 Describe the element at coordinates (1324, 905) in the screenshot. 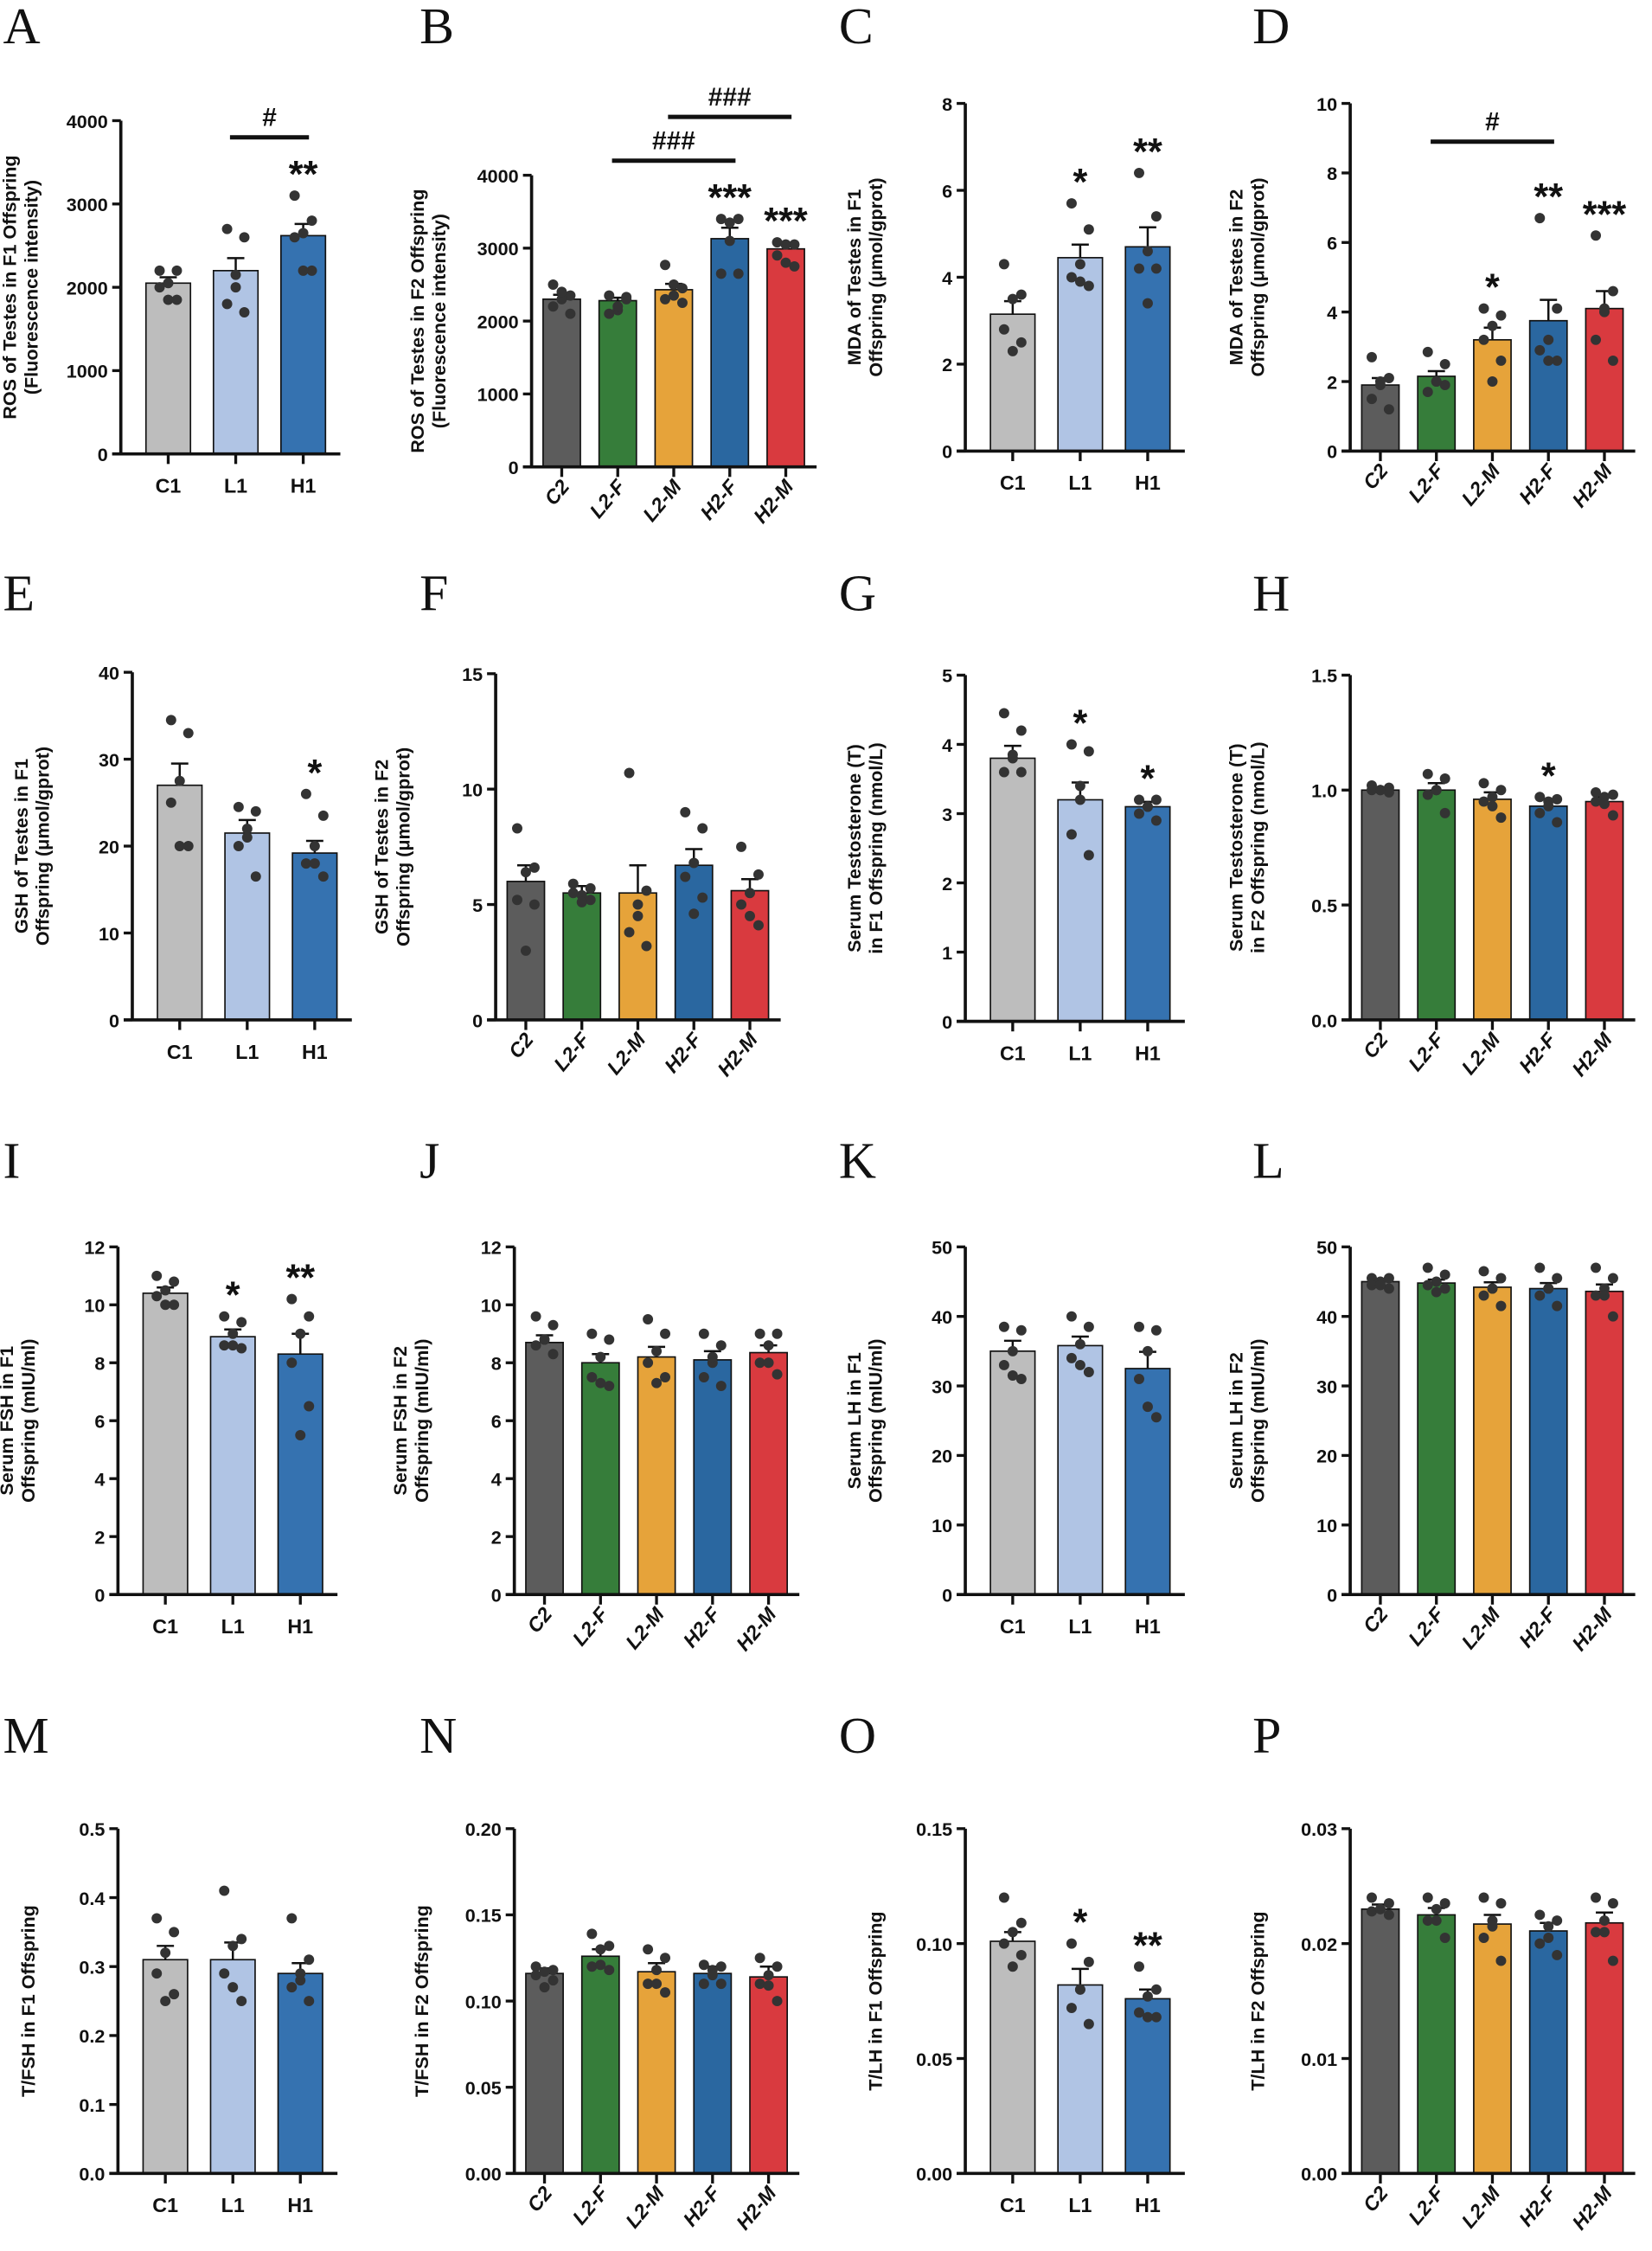

I see `y-tick-label: 0.5` at that location.